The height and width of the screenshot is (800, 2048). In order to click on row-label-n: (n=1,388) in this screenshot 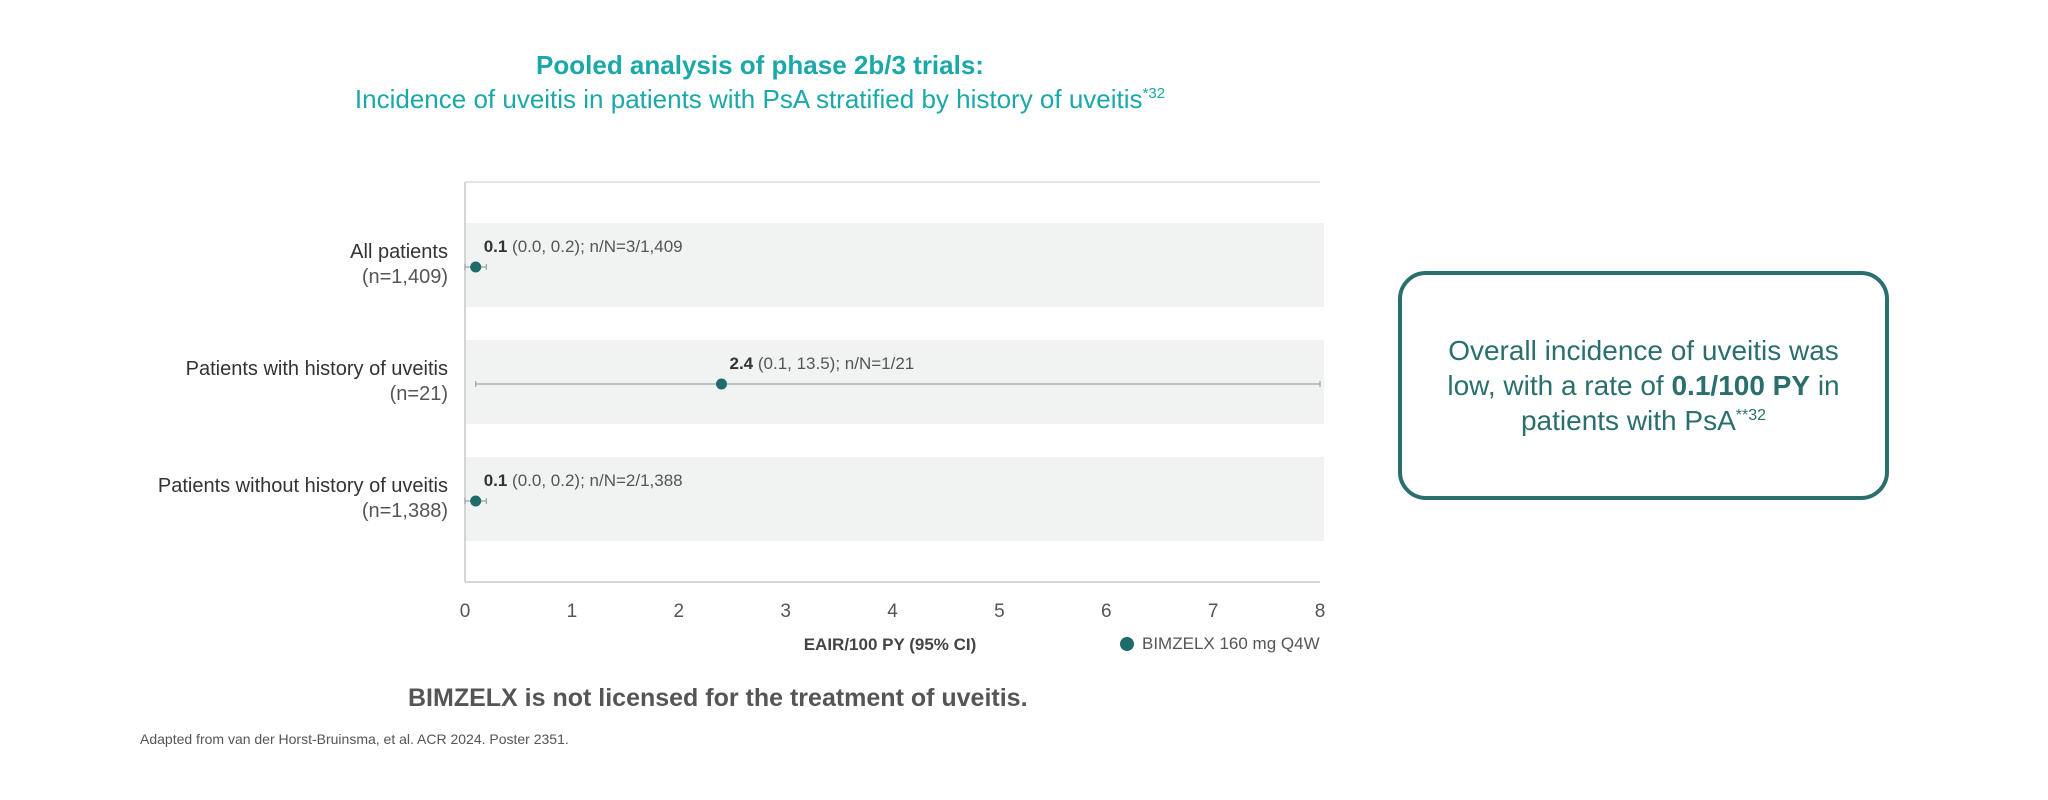, I will do `click(404, 511)`.